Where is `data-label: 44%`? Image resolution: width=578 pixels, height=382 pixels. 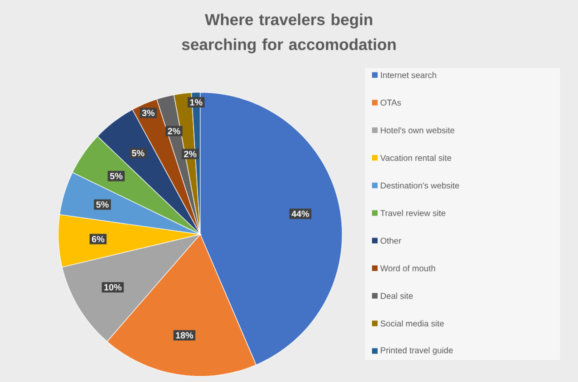 data-label: 44% is located at coordinates (301, 213).